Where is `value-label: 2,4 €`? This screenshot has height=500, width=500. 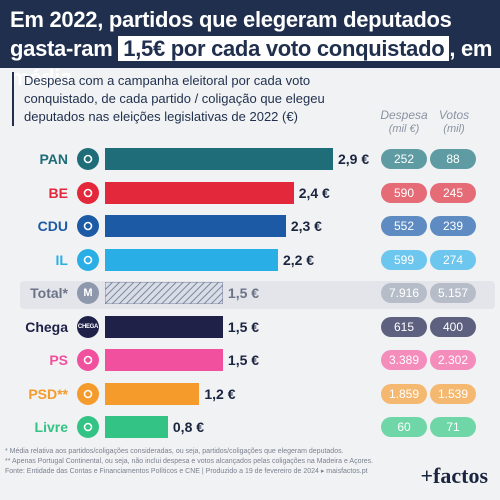
value-label: 2,4 € is located at coordinates (314, 192).